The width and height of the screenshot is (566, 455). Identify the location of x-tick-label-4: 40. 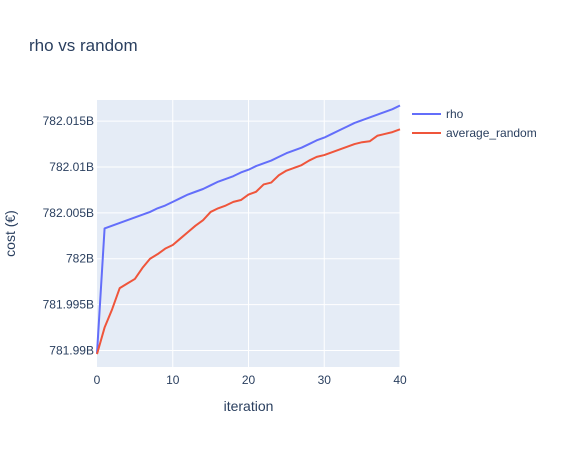
(400, 380).